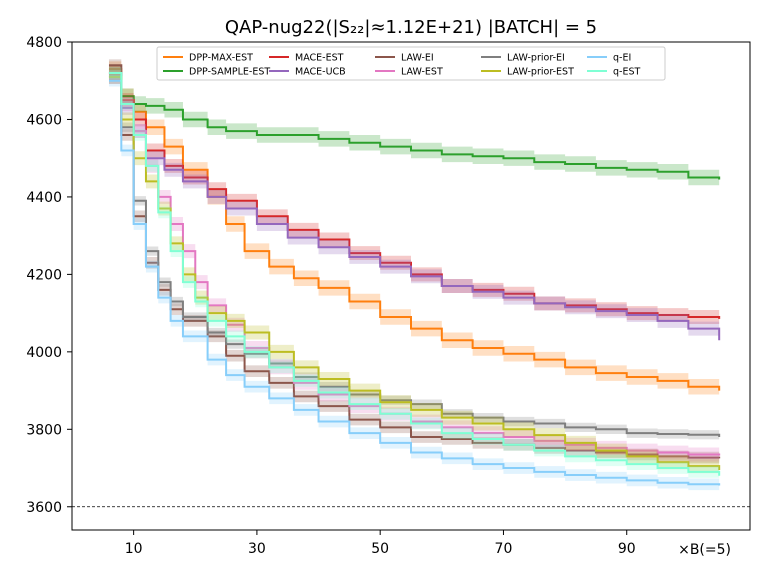  Describe the element at coordinates (319, 58) in the screenshot. I see `legend-label-mace-est: MACE-EST` at that location.